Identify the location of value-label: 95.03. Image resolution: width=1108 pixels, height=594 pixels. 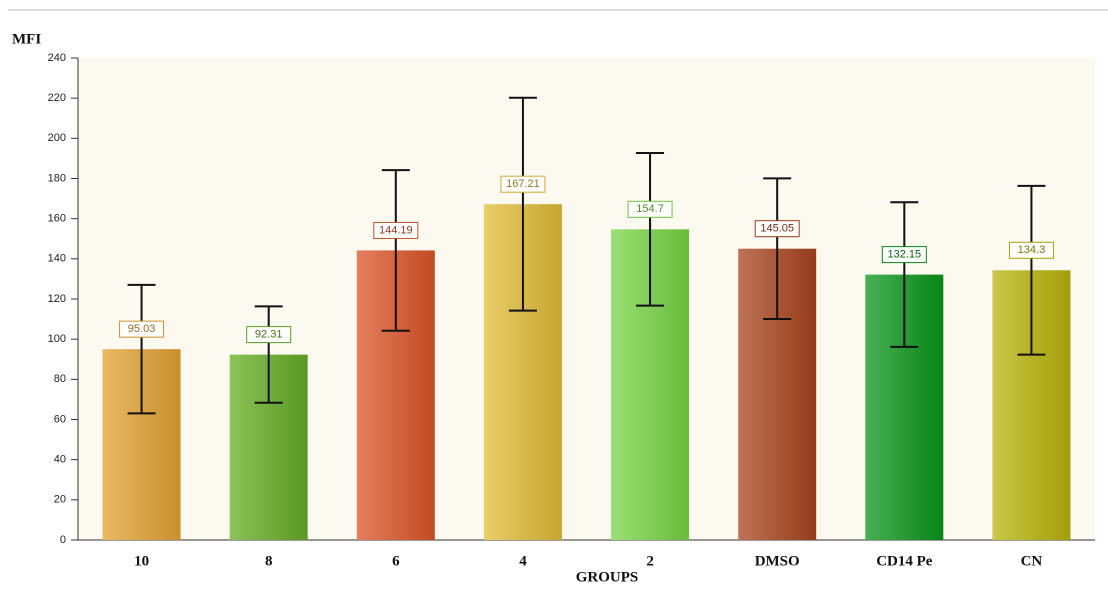
(142, 329).